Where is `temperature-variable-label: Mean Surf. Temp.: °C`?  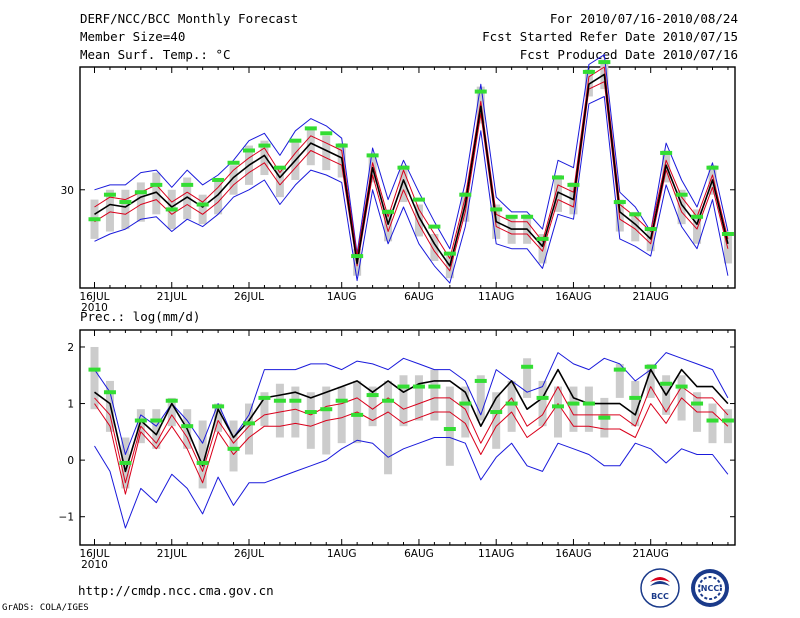 temperature-variable-label: Mean Surf. Temp.: °C is located at coordinates (155, 54).